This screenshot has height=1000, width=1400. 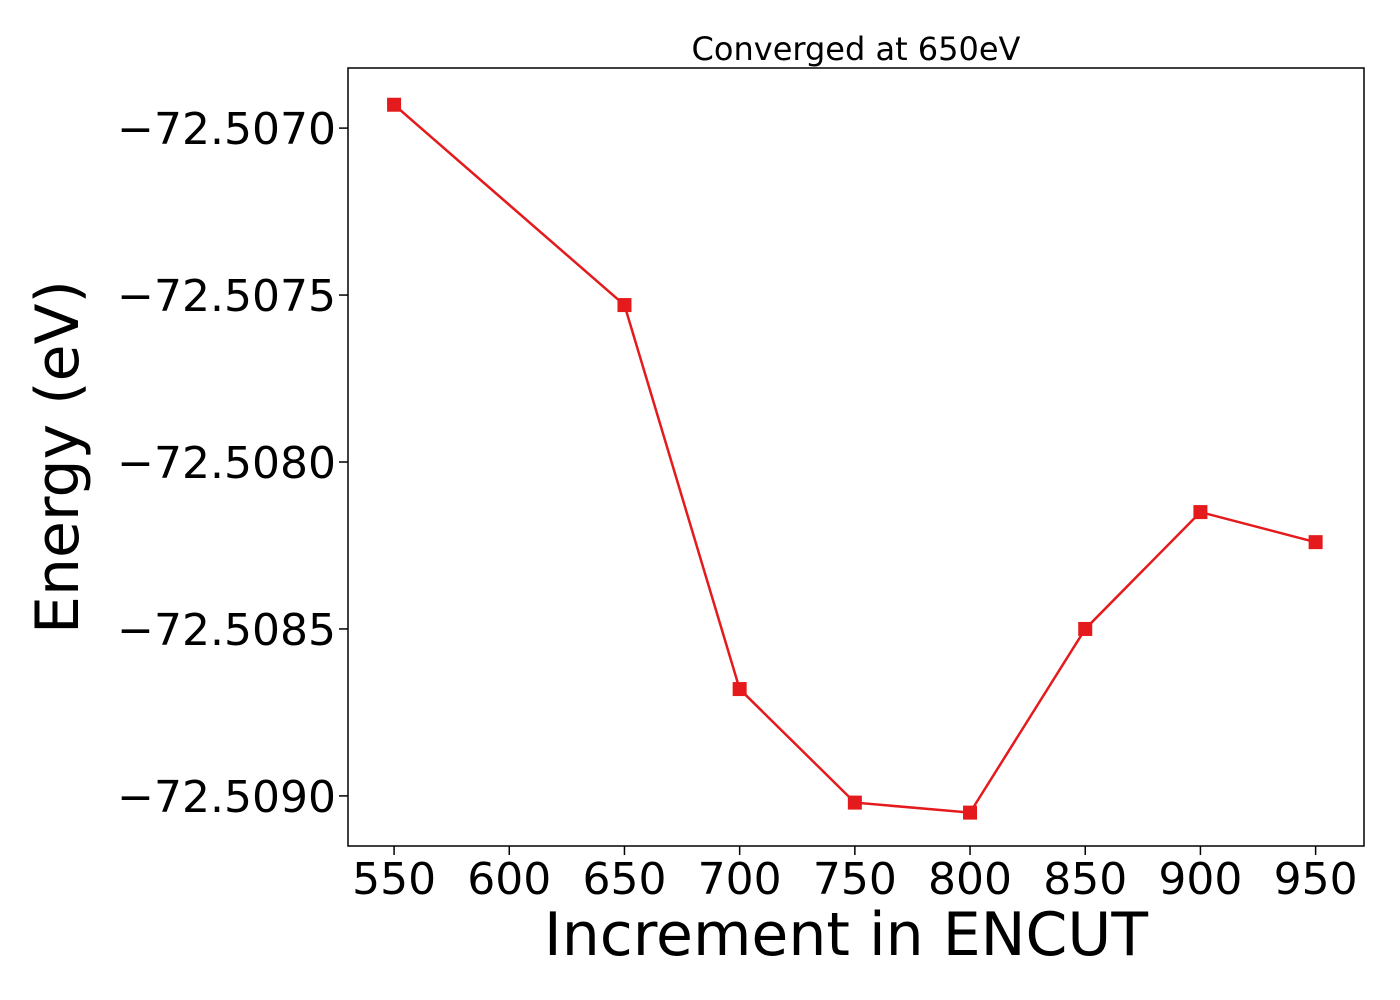 What do you see at coordinates (226, 129) in the screenshot?
I see `y-tick-label: −72.5070` at bounding box center [226, 129].